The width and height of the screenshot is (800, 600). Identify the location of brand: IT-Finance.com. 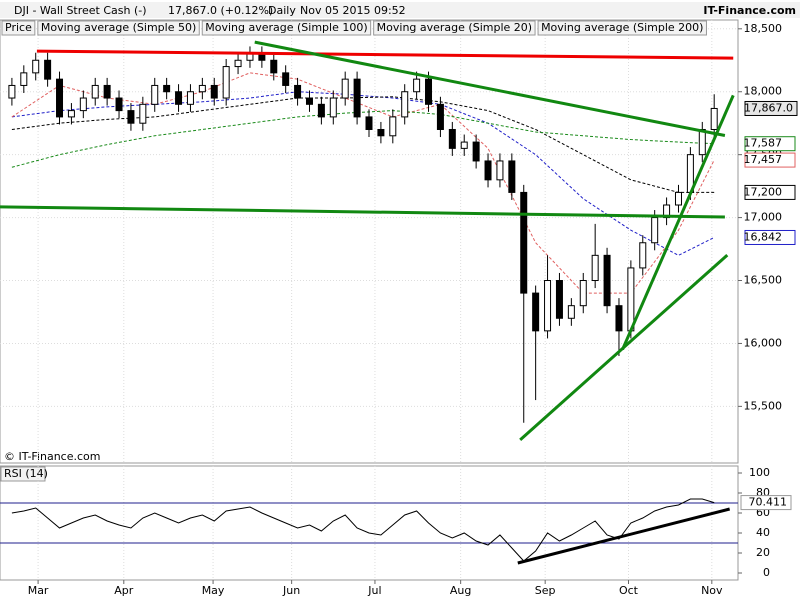
(749, 10).